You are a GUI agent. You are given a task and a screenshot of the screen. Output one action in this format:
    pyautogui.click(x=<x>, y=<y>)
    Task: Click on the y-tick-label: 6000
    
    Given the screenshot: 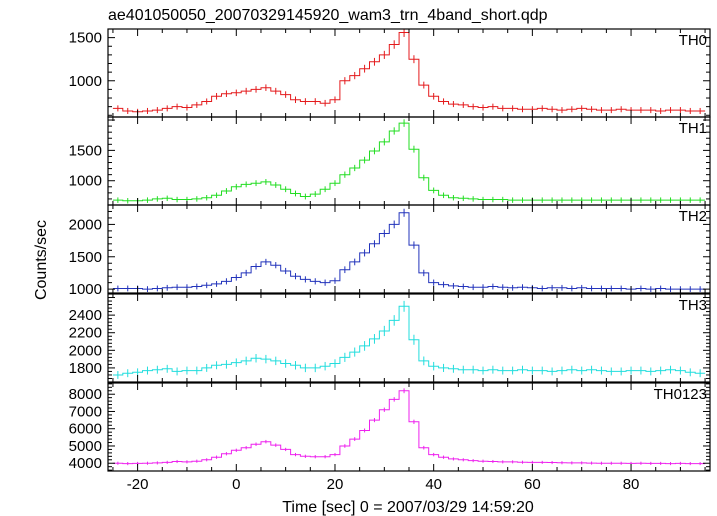 What is the action you would take?
    pyautogui.click(x=85, y=429)
    